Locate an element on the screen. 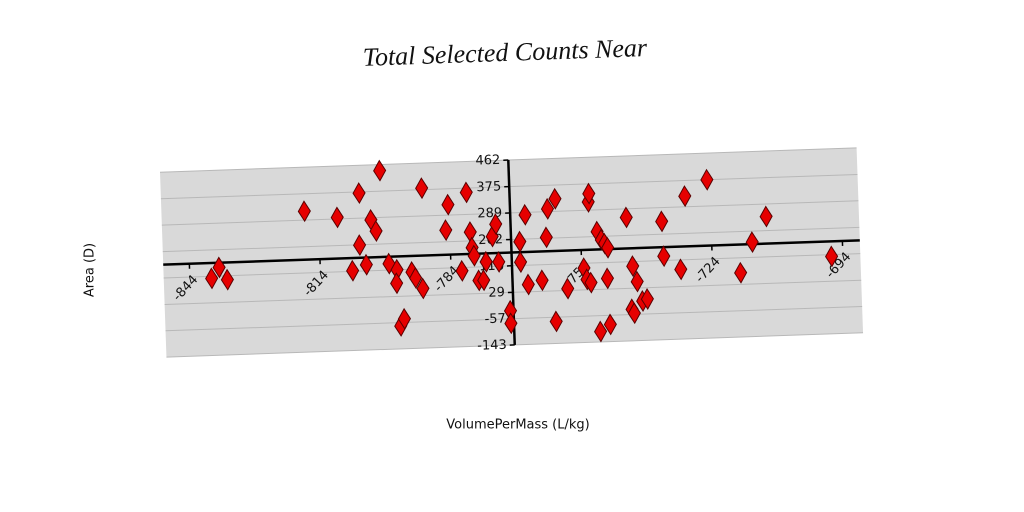 The image size is (1024, 512). y-tick-label: -143 is located at coordinates (492, 346).